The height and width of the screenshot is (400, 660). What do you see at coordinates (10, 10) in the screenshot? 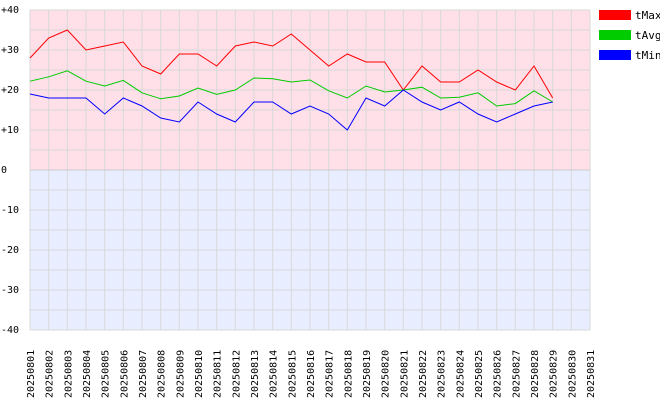
I see `y-tick-label: +40` at bounding box center [10, 10].